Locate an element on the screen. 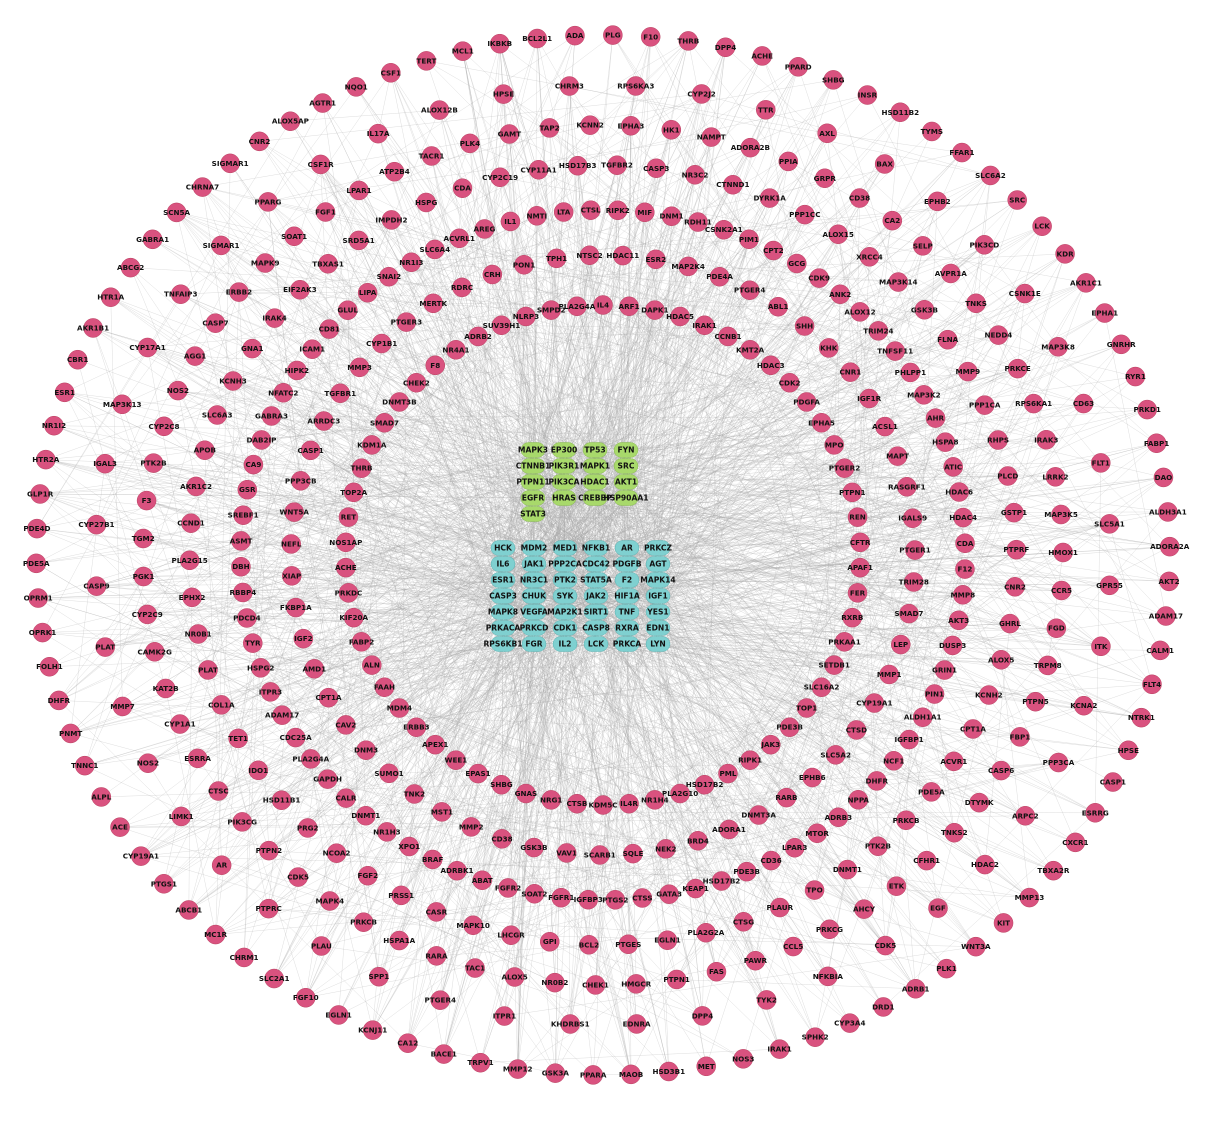 Image resolution: width=1206 pixels, height=1124 pixels. node-gcg: GCG is located at coordinates (797, 263).